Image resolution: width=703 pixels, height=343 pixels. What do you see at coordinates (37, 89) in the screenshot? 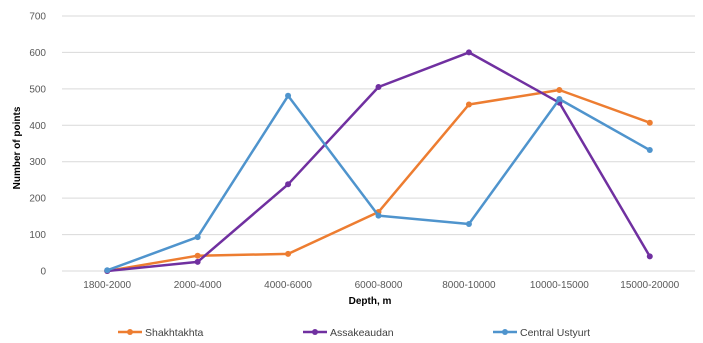
I see `y-tick-label: 500` at bounding box center [37, 89].